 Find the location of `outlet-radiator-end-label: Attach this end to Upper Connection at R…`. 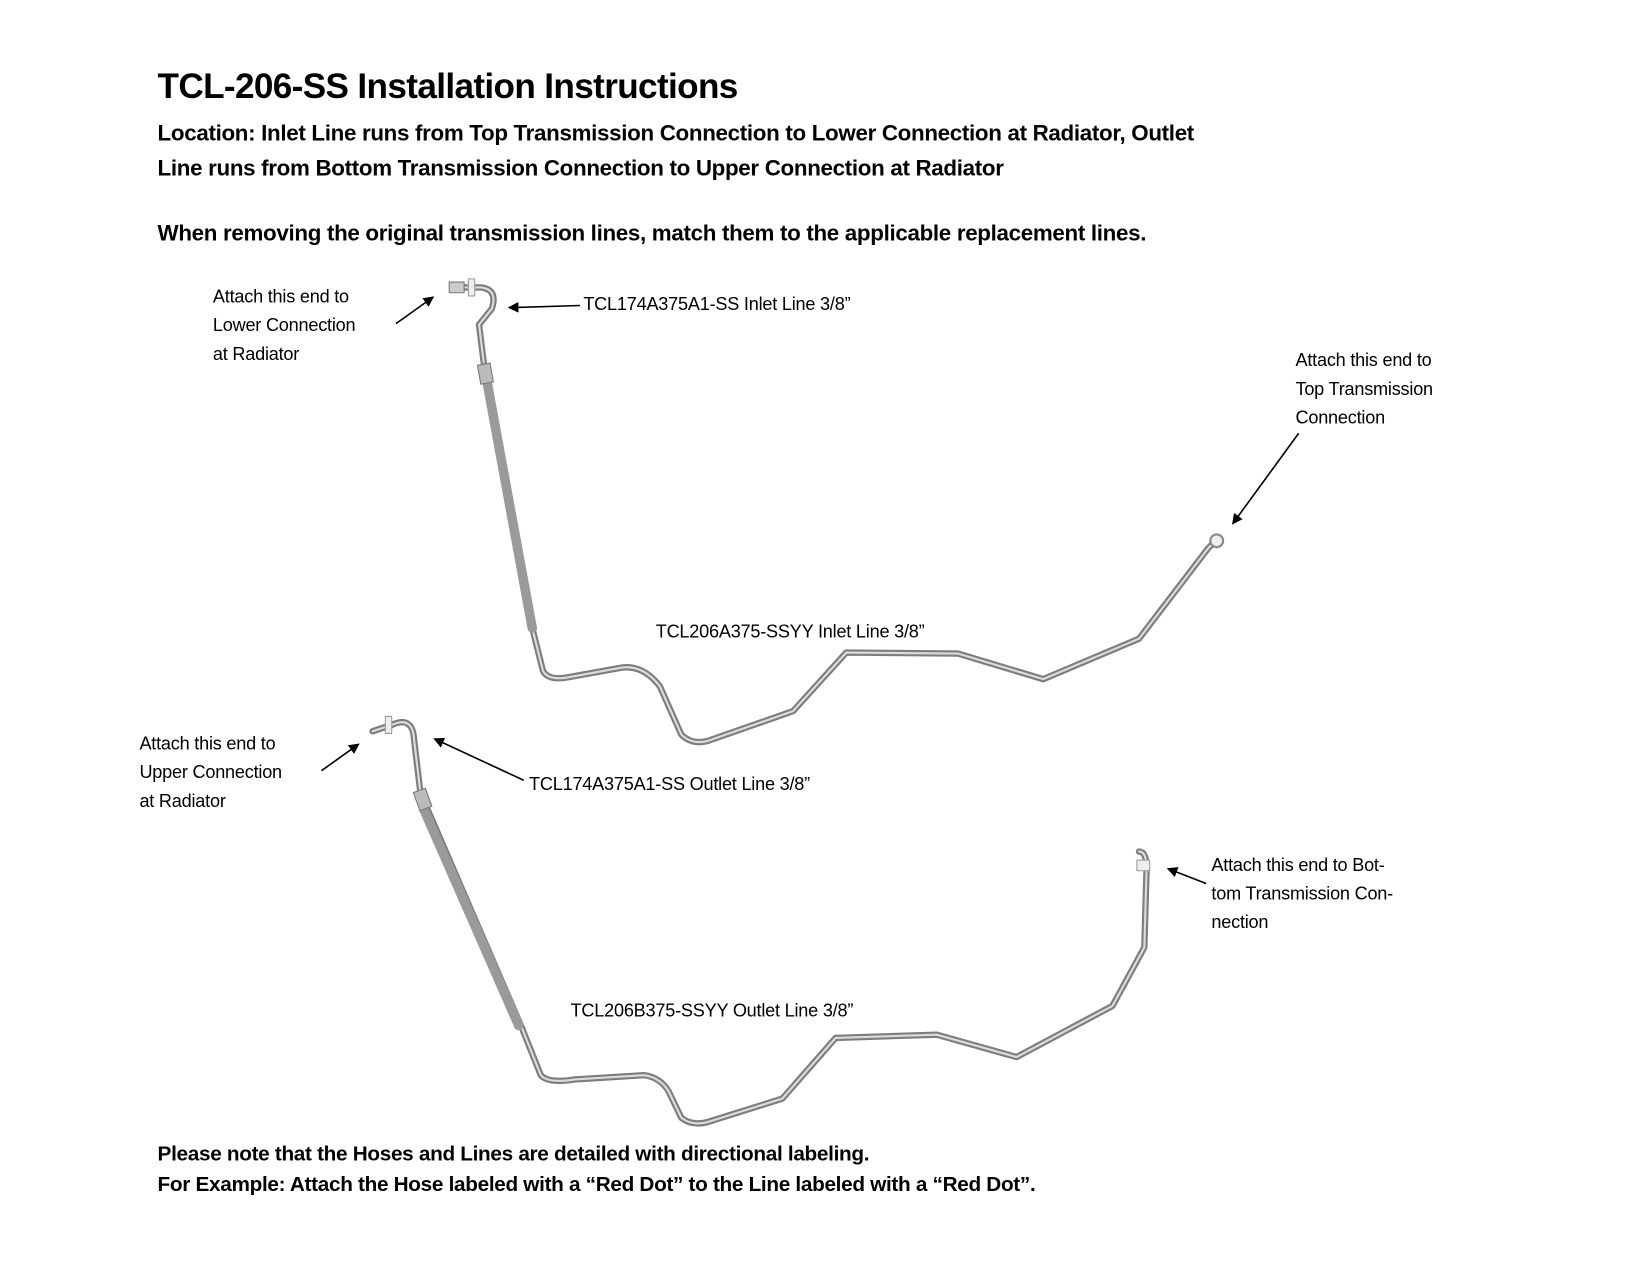

outlet-radiator-end-label: Attach this end to Upper Connection at R… is located at coordinates (210, 772).